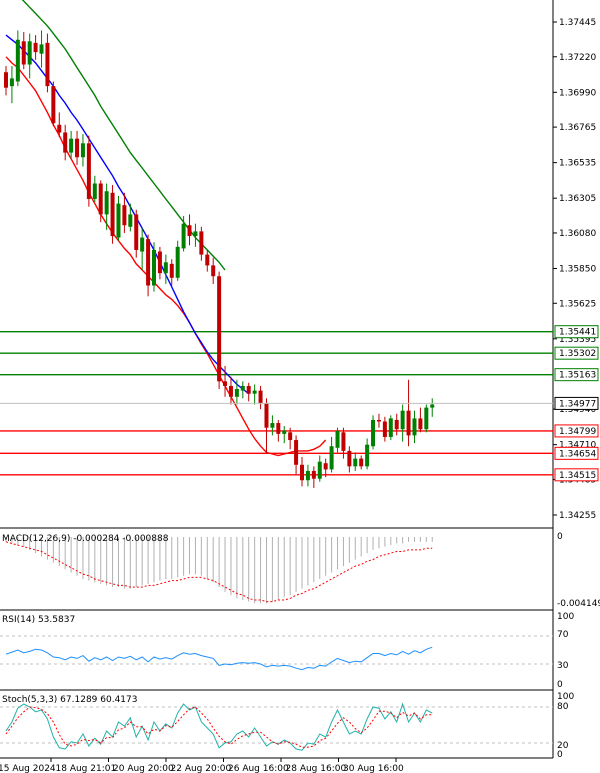  What do you see at coordinates (577, 476) in the screenshot?
I see `level-label-text: 1.34515` at bounding box center [577, 476].